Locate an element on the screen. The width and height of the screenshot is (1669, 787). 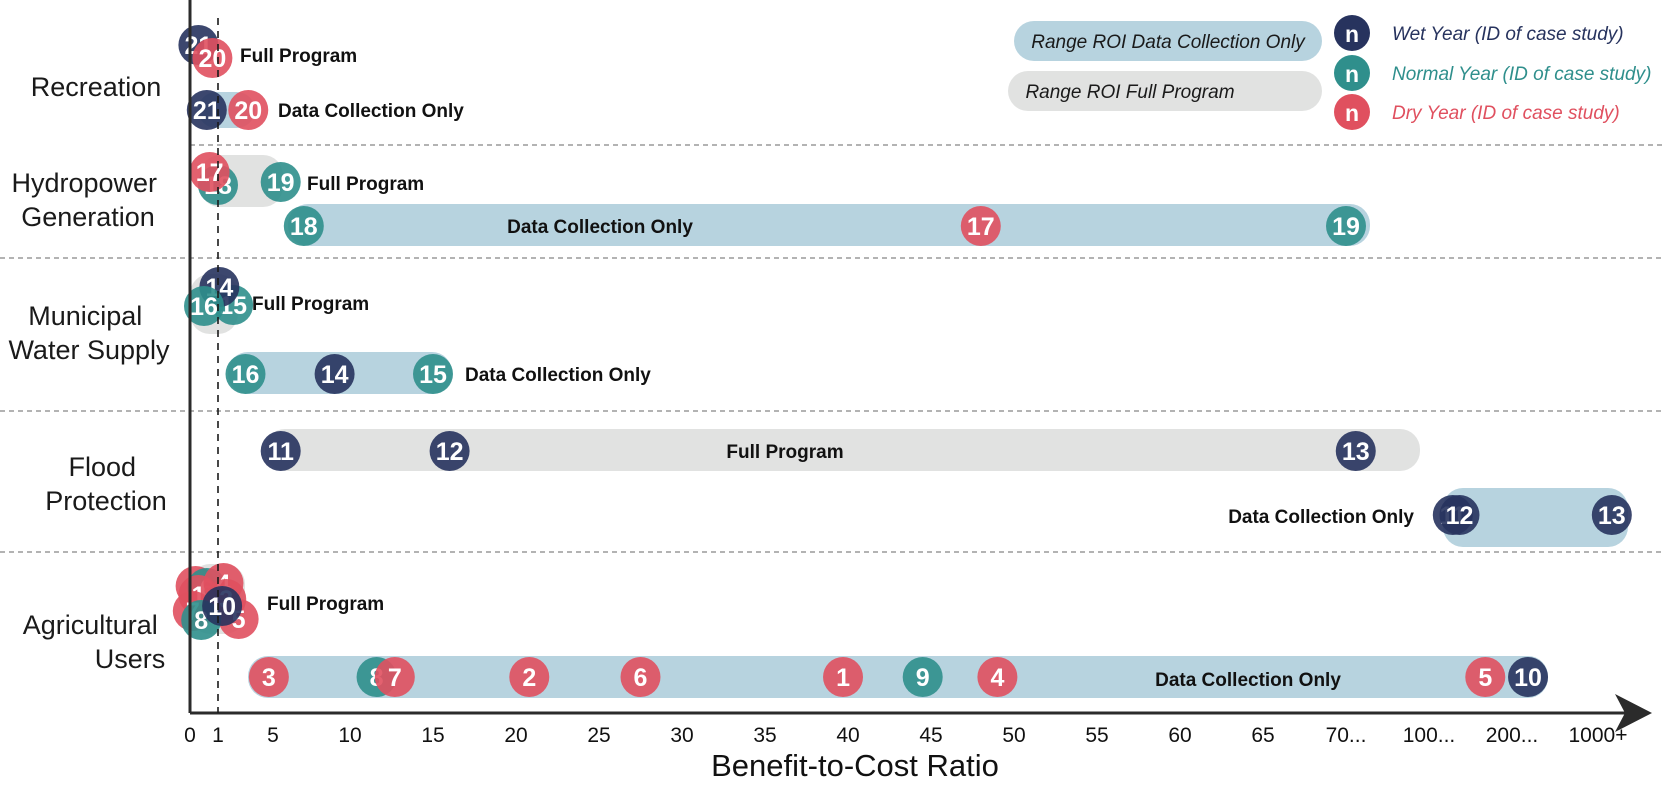
data-point-id: 16 is located at coordinates (246, 375).